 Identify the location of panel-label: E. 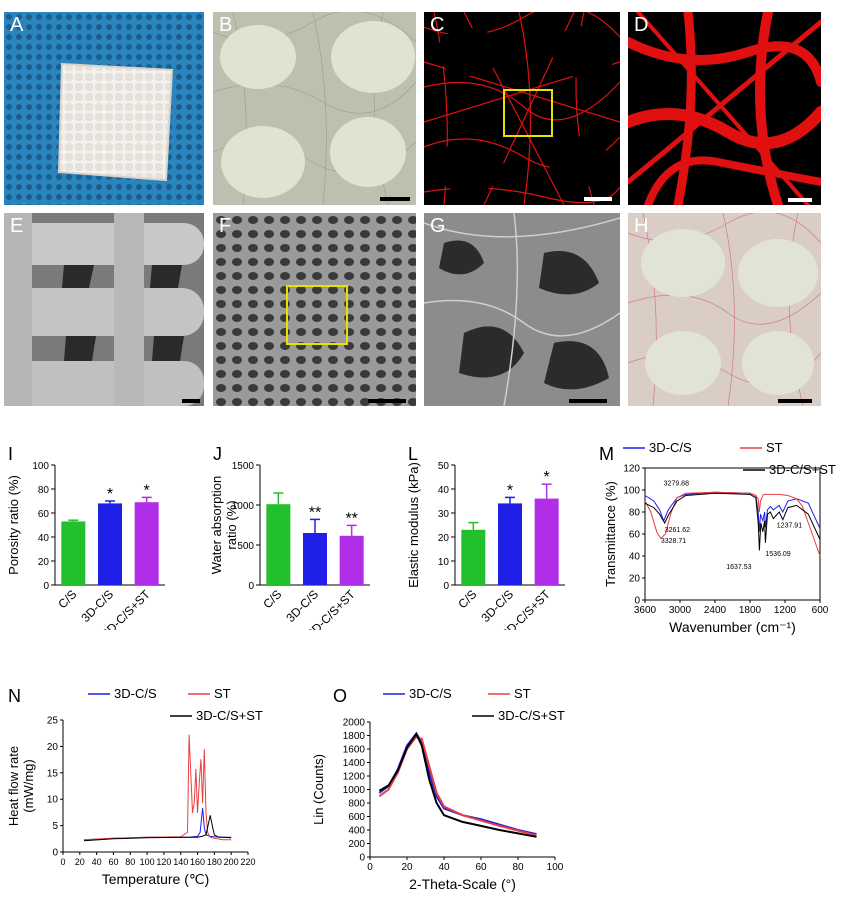
(17, 226).